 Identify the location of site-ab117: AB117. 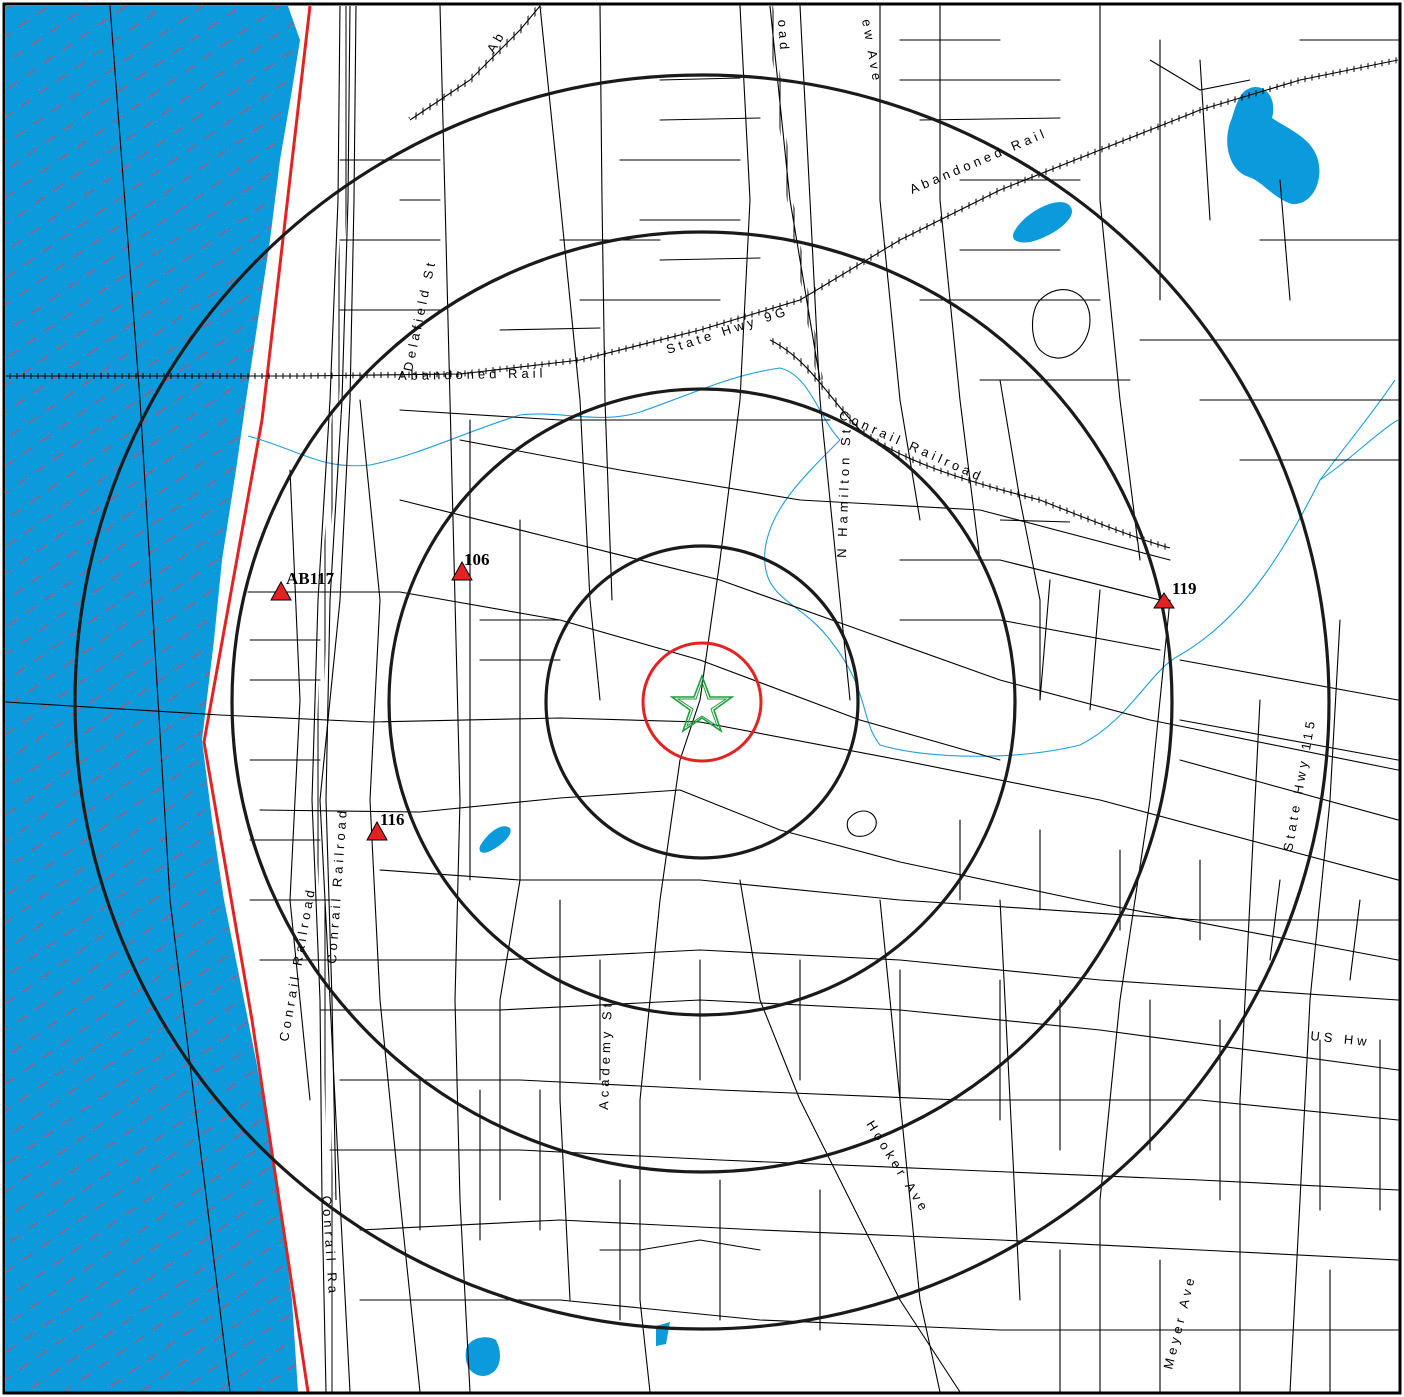
(302, 585).